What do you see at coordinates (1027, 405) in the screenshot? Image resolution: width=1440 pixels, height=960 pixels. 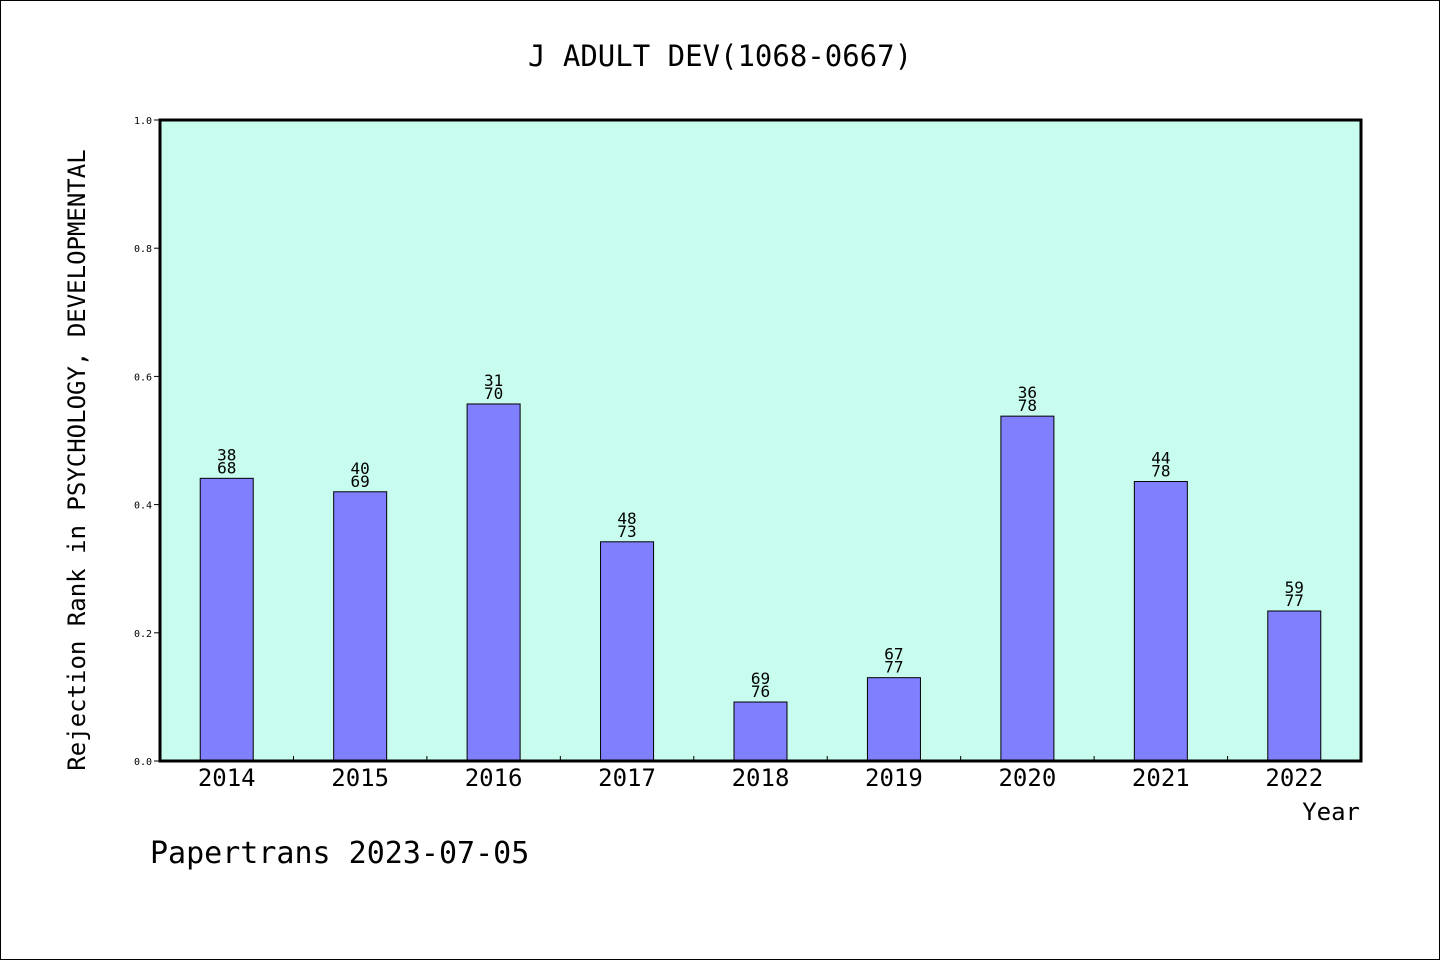 I see `bar-label-bottom-2020: 78` at bounding box center [1027, 405].